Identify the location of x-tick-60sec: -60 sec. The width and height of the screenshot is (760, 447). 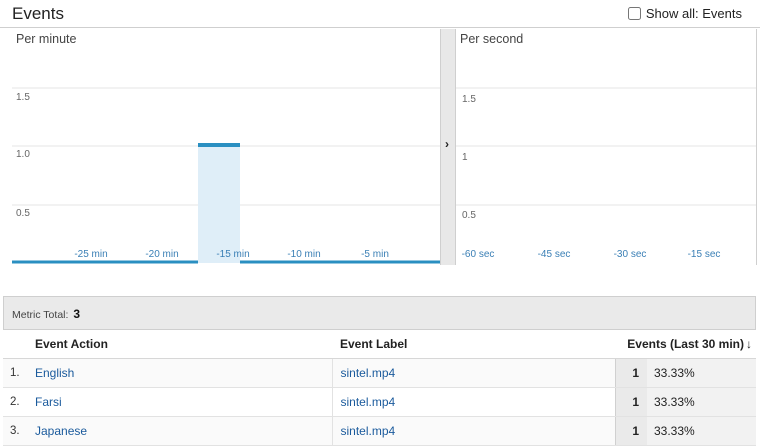
(478, 254).